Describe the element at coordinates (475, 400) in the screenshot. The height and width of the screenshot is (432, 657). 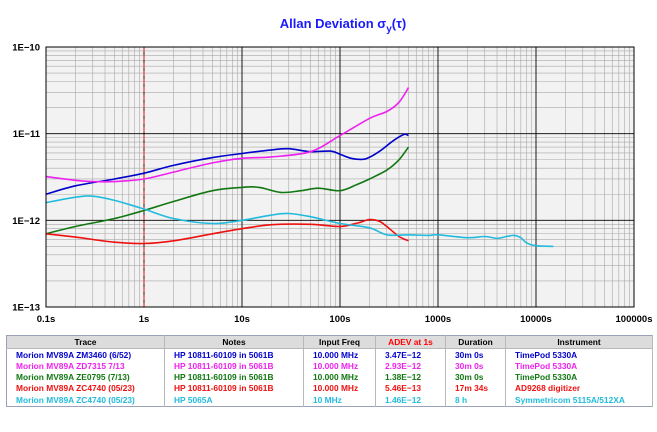
I see `legend-duration: 8 h` at that location.